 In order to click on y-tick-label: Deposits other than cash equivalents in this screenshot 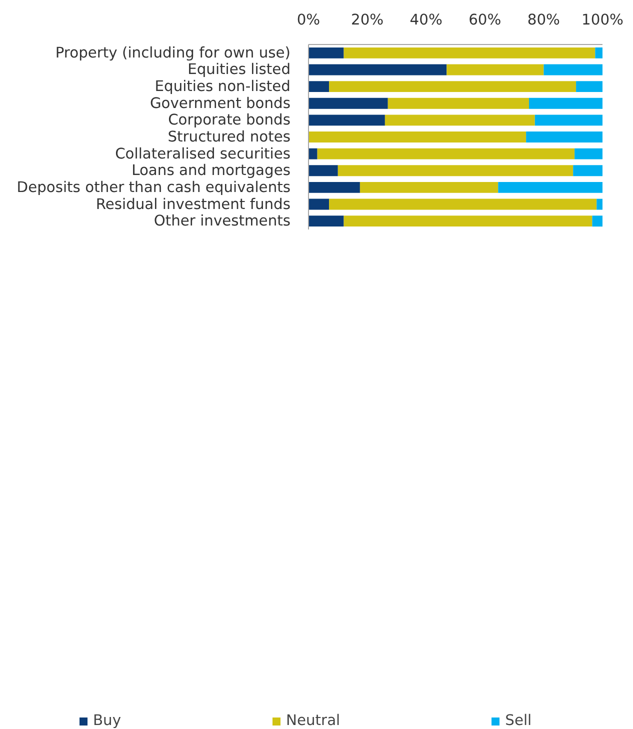, I will do `click(153, 187)`.